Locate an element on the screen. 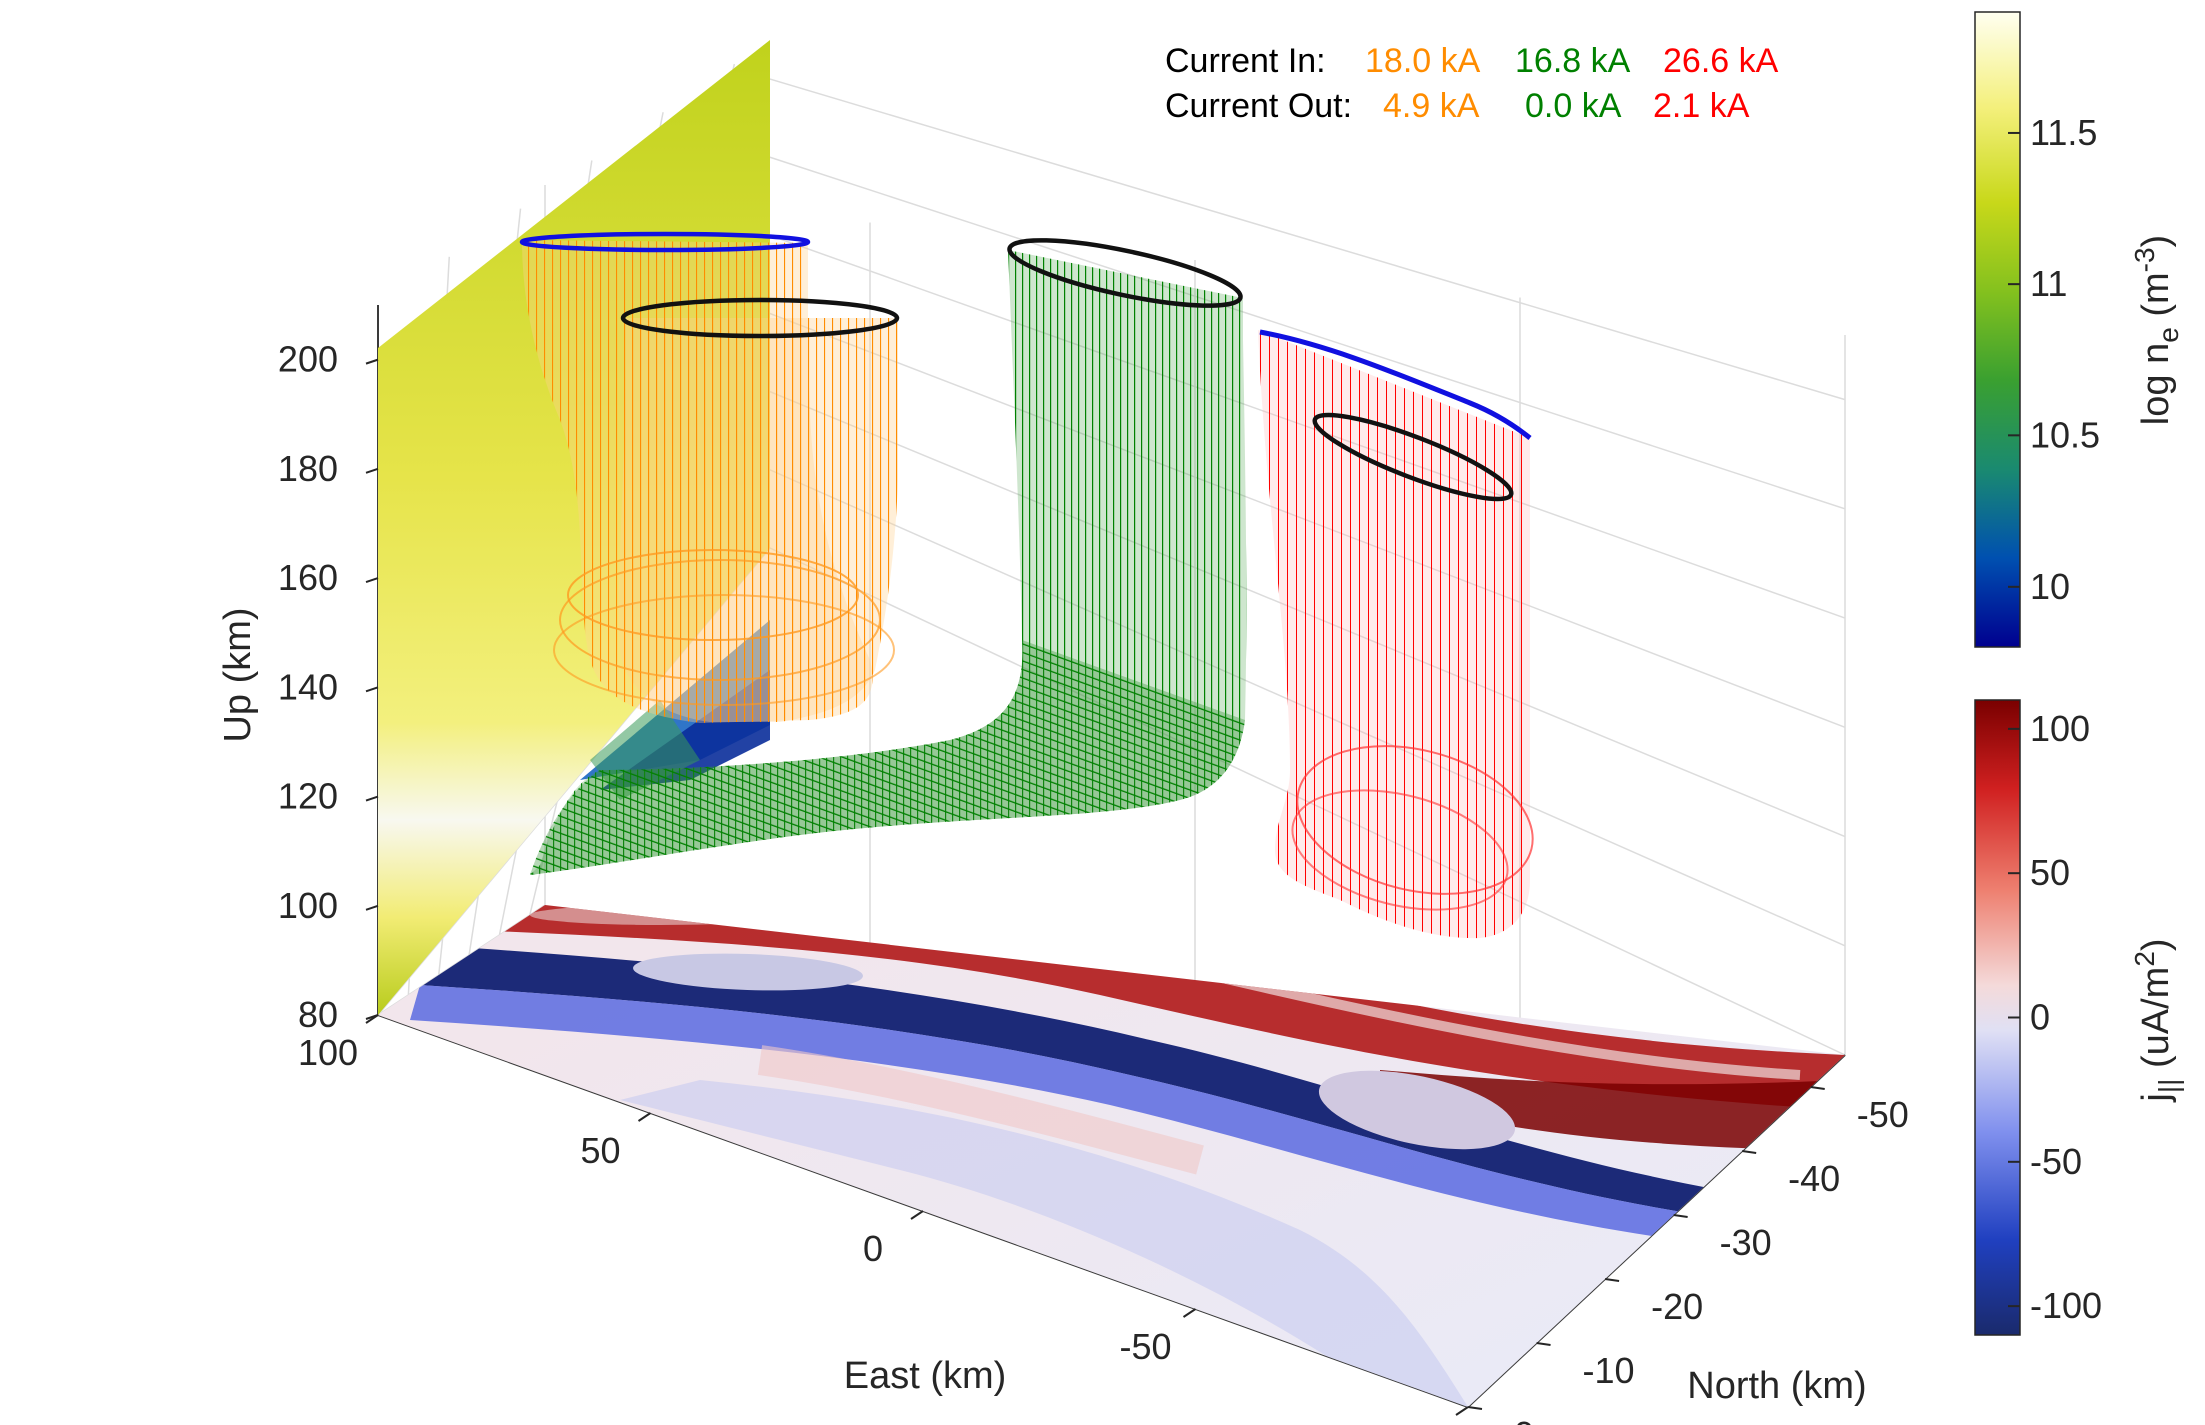  colorbar-tick-label: 11 is located at coordinates (2048, 283).